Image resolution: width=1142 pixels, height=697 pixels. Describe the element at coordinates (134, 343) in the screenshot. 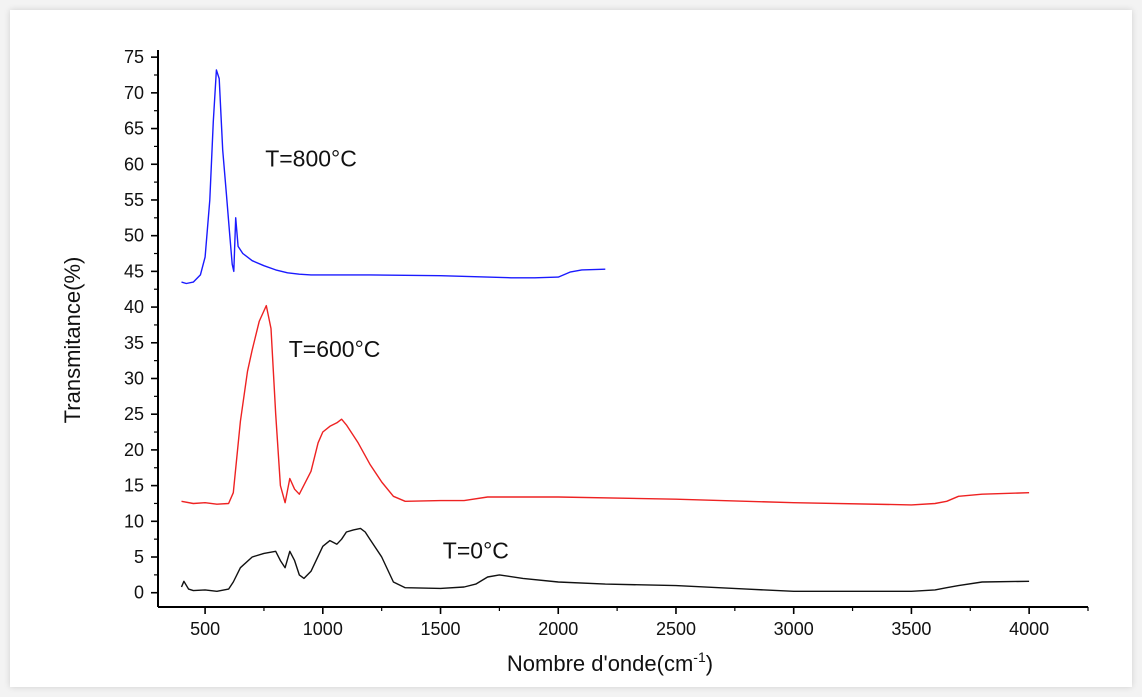

I see `y-tick-label: 35` at that location.